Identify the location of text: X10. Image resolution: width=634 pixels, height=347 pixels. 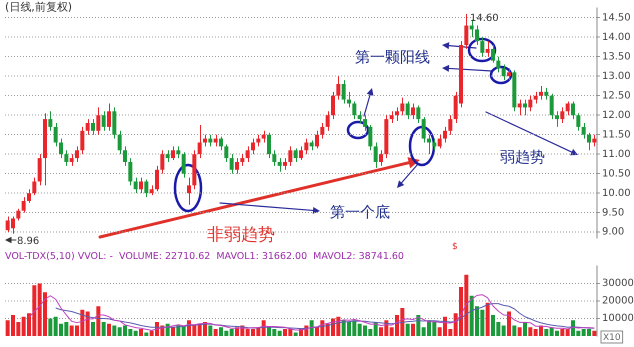
(612, 338).